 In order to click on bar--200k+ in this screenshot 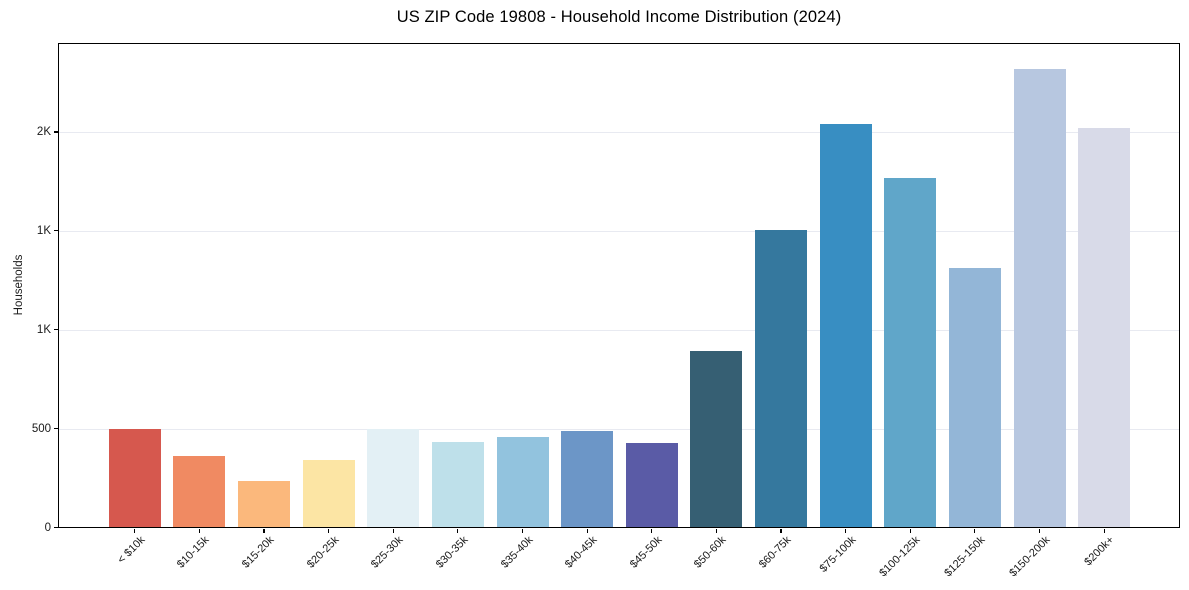, I will do `click(1104, 328)`.